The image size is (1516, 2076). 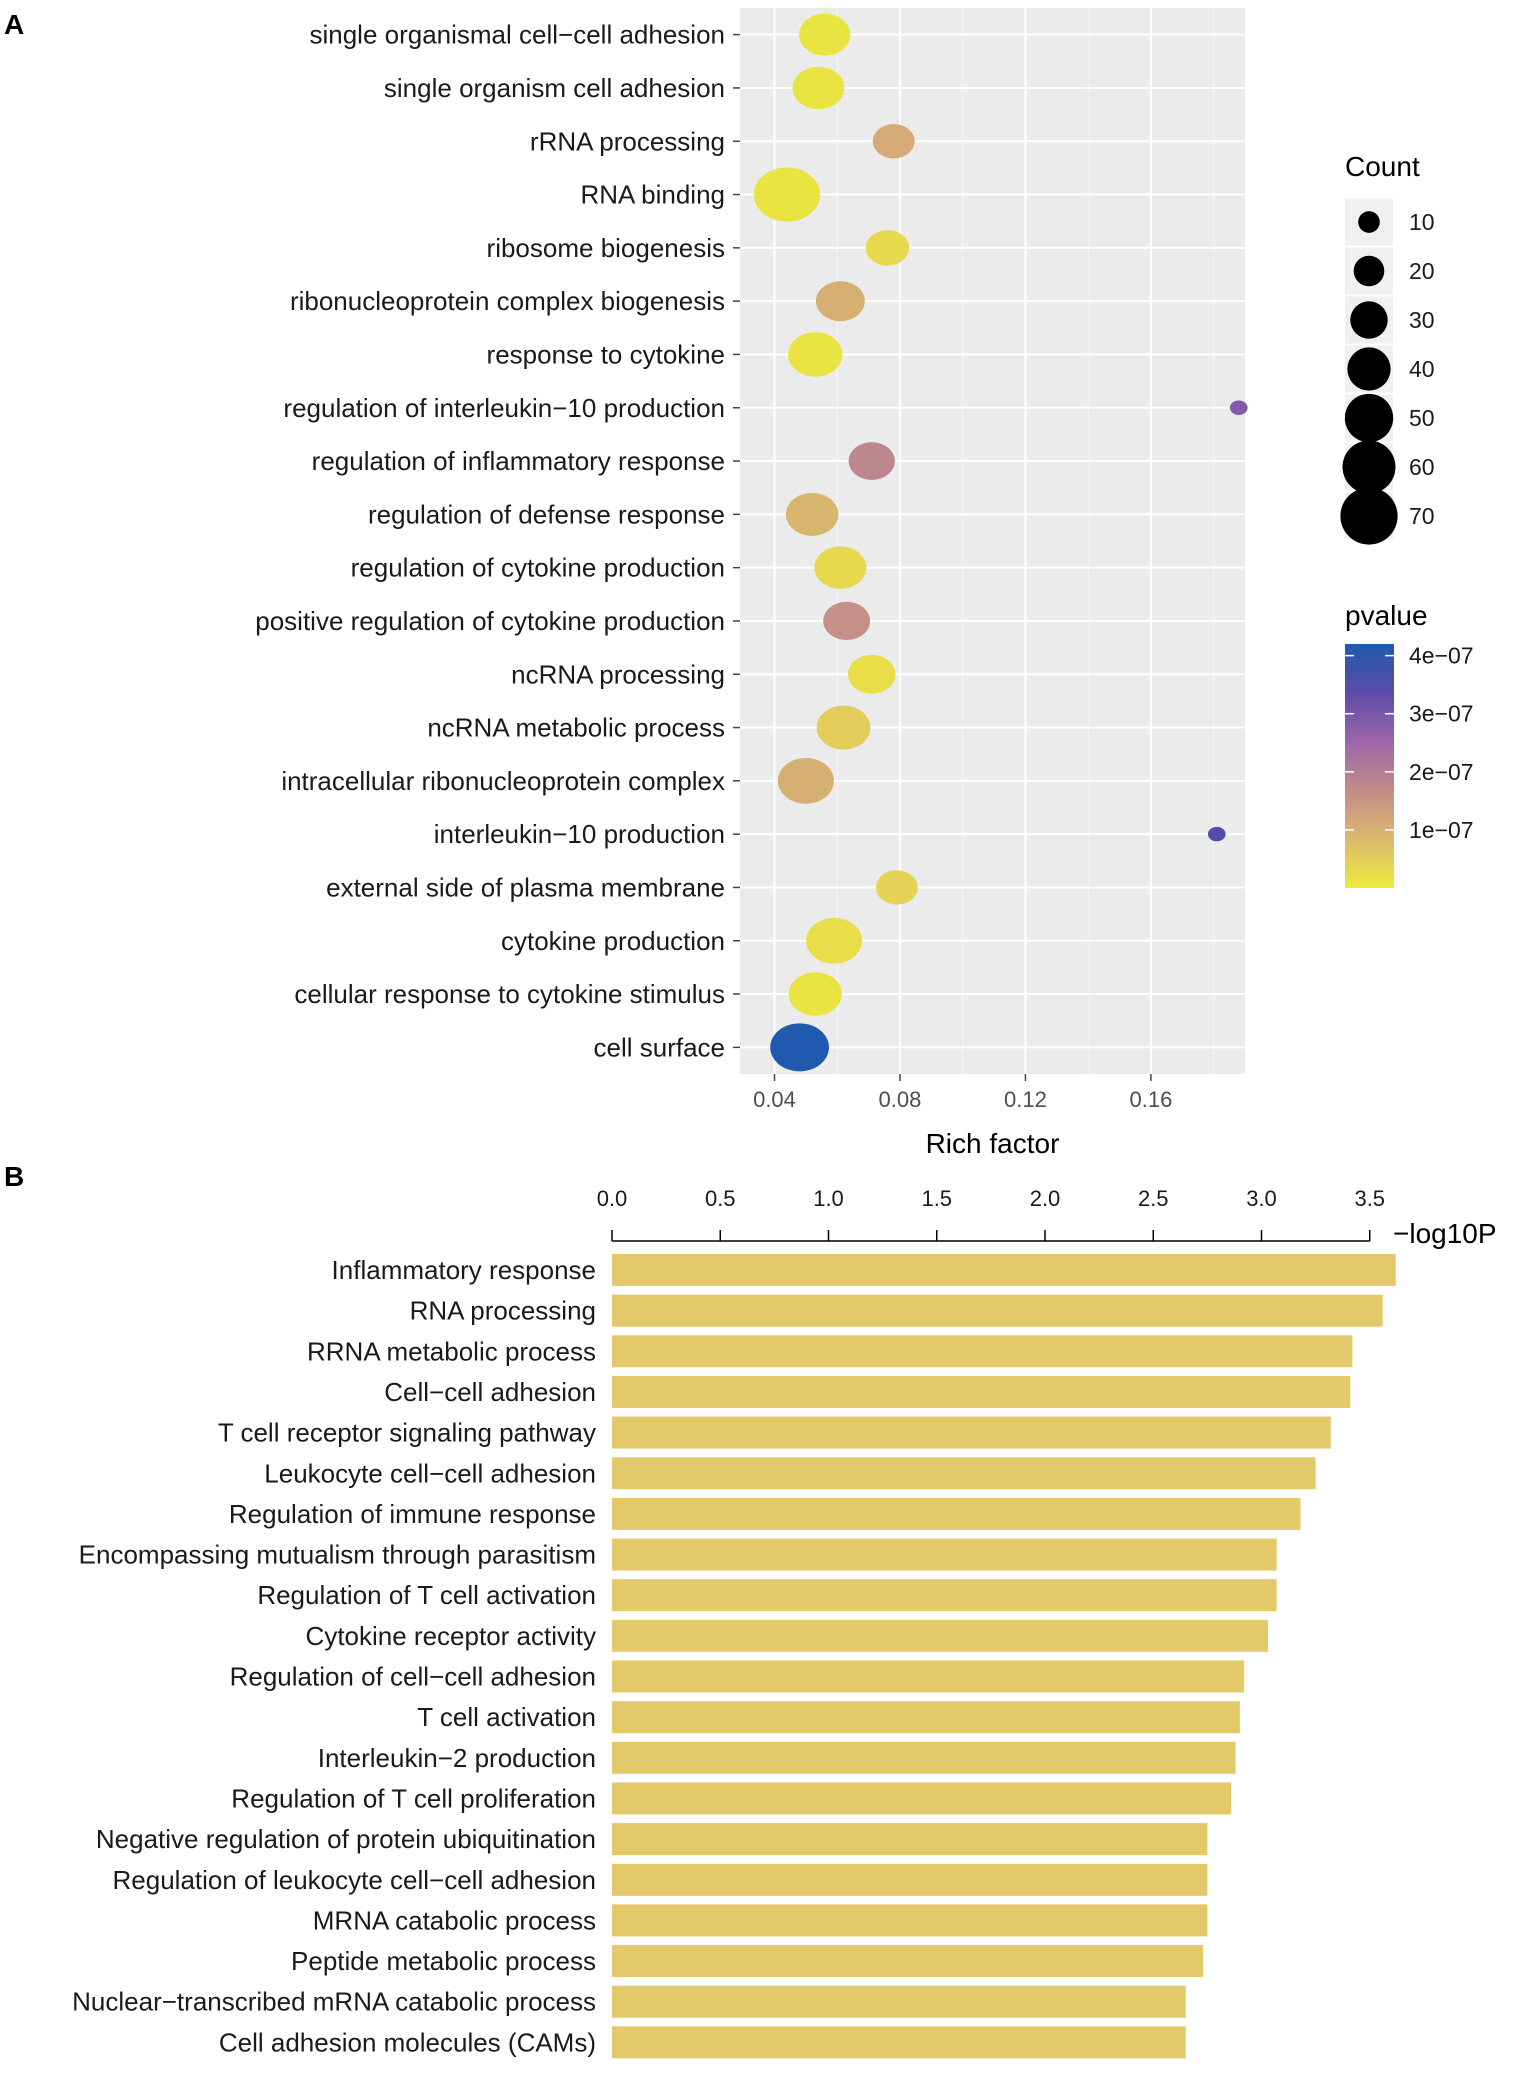 What do you see at coordinates (14, 1176) in the screenshot?
I see `panel-b-label: B` at bounding box center [14, 1176].